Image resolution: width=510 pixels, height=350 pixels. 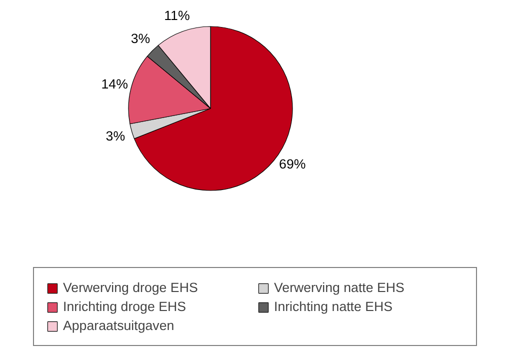 What do you see at coordinates (131, 287) in the screenshot?
I see `legend-label: Verwerving droge EHS` at bounding box center [131, 287].